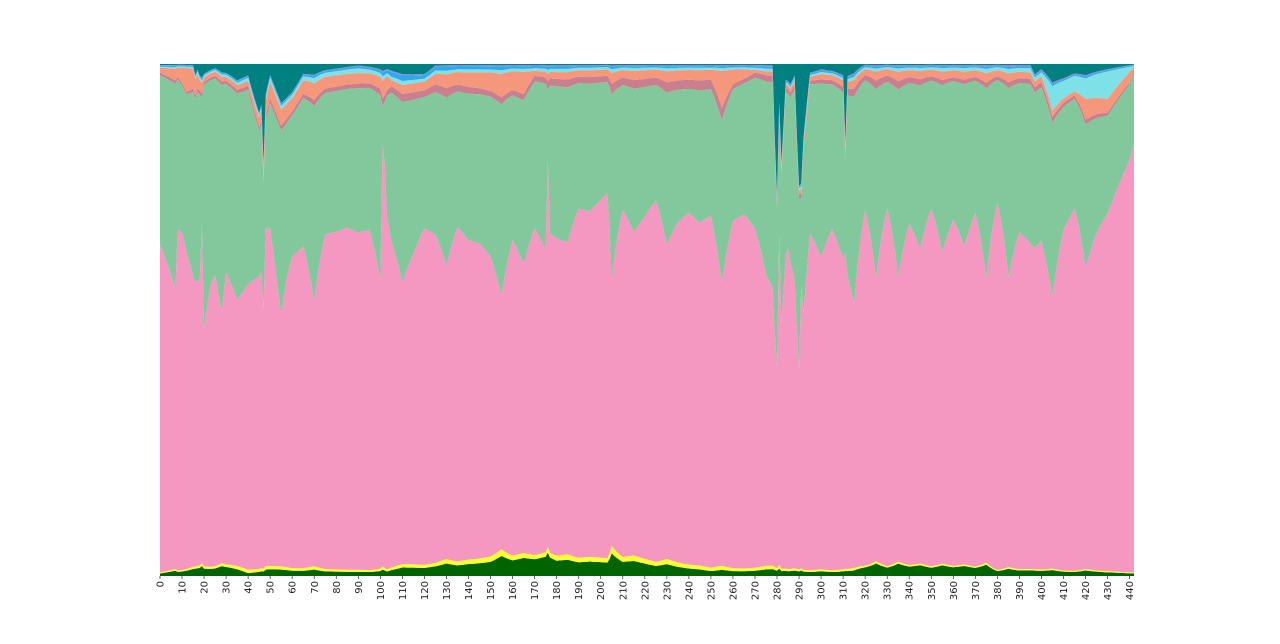 This screenshot has width=1280, height=644. Describe the element at coordinates (1020, 590) in the screenshot. I see `x-tick-label: 390` at that location.